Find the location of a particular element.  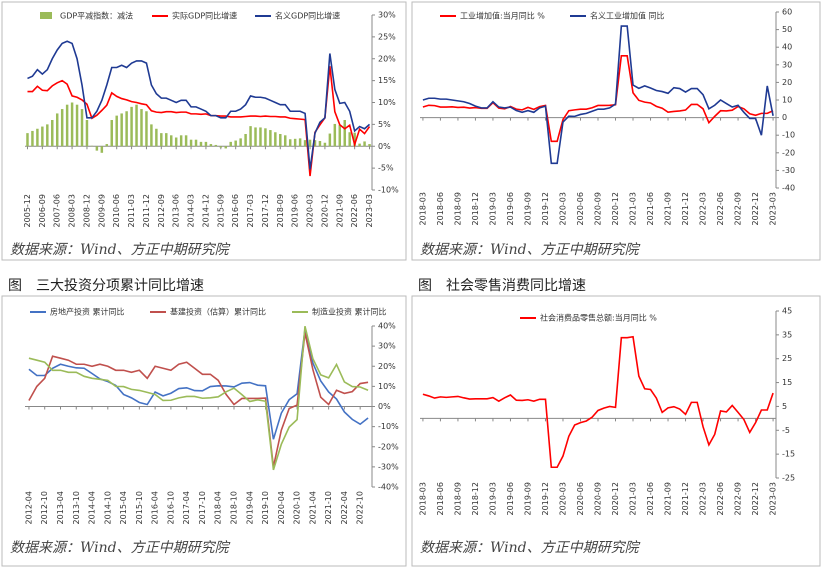

x-tick-label: 2014-03 is located at coordinates (191, 210).